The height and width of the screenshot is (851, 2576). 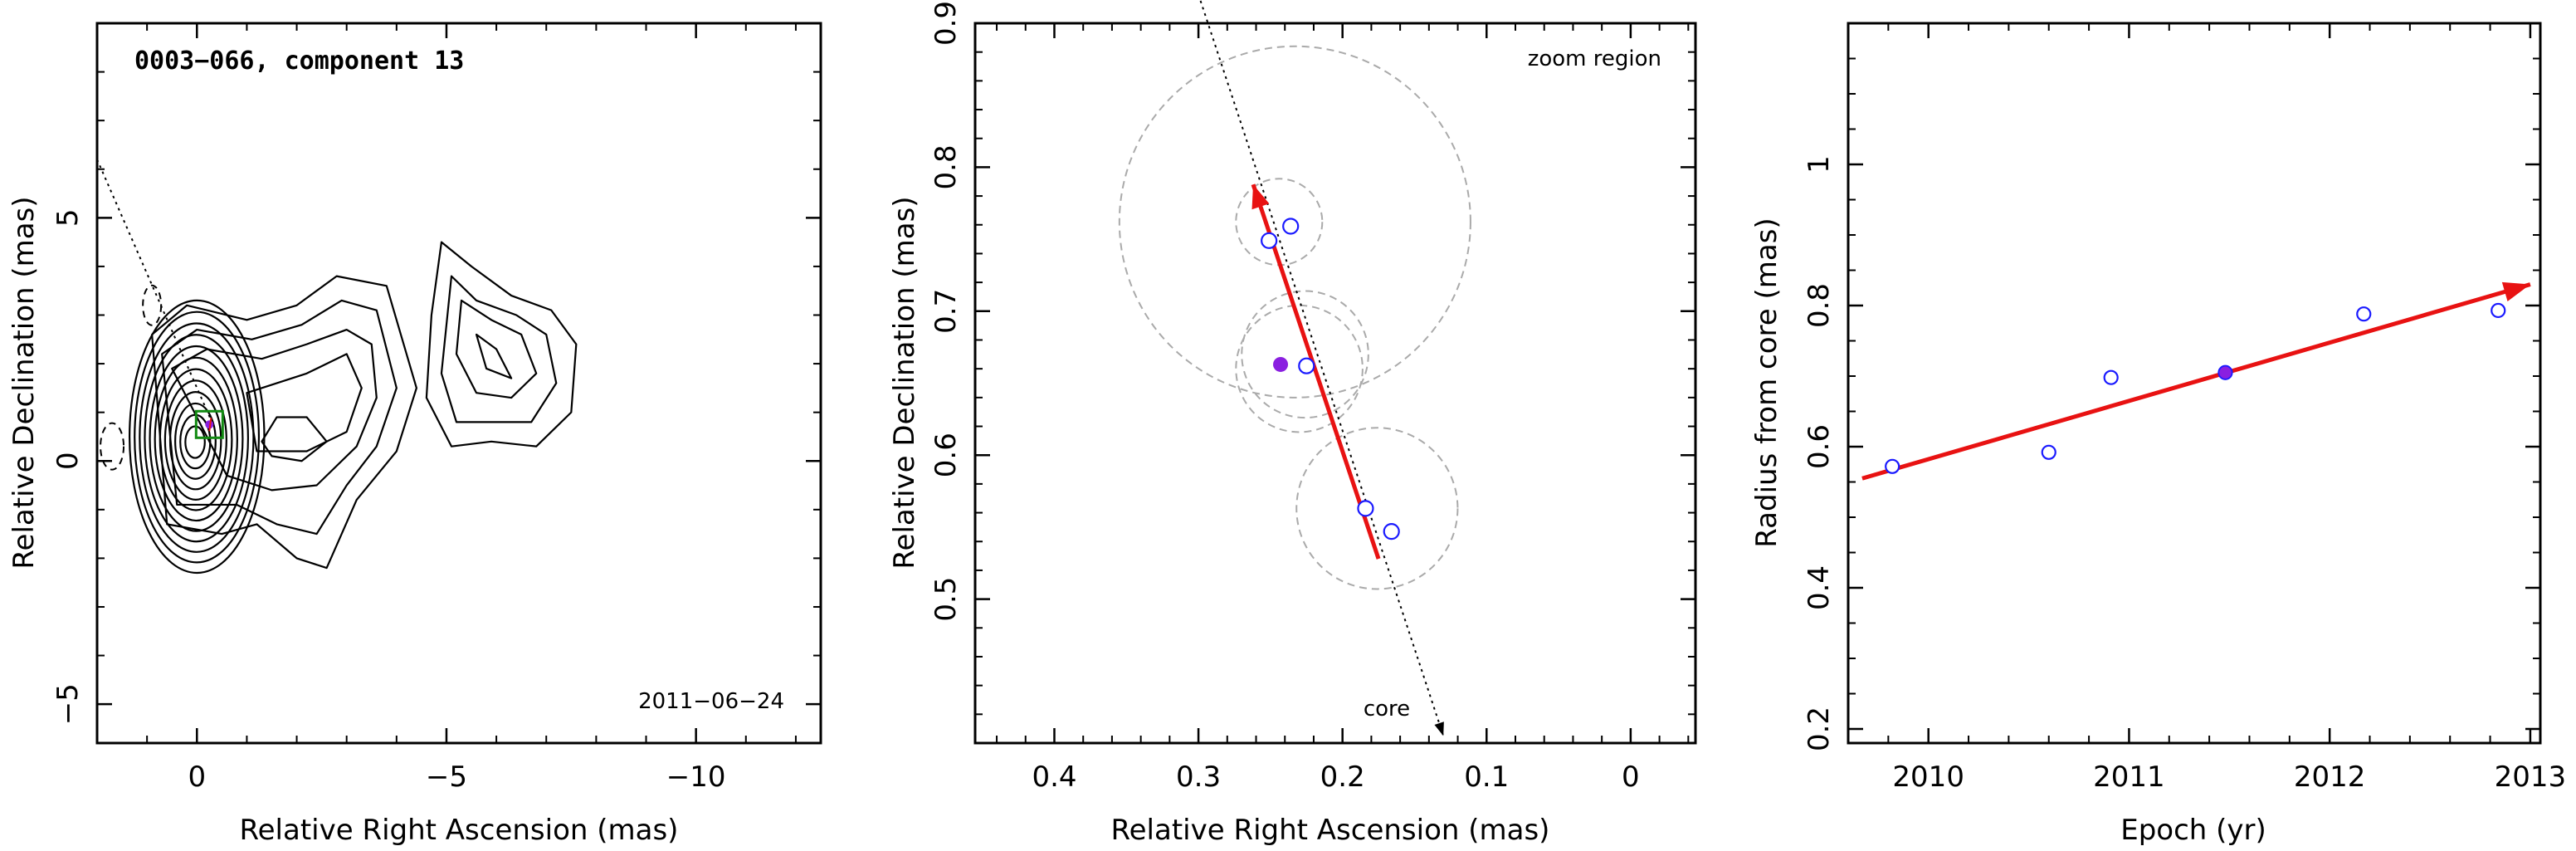 I want to click on p2-x-tick-label: 0.4, so click(x=1054, y=777).